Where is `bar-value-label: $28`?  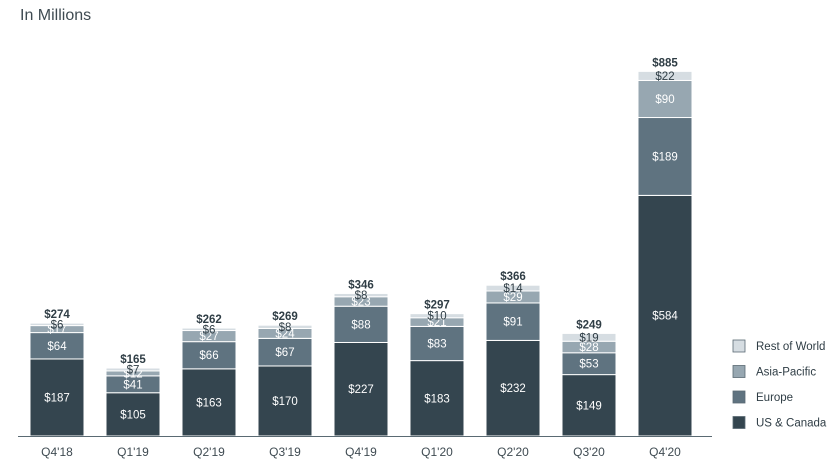 bar-value-label: $28 is located at coordinates (588, 348).